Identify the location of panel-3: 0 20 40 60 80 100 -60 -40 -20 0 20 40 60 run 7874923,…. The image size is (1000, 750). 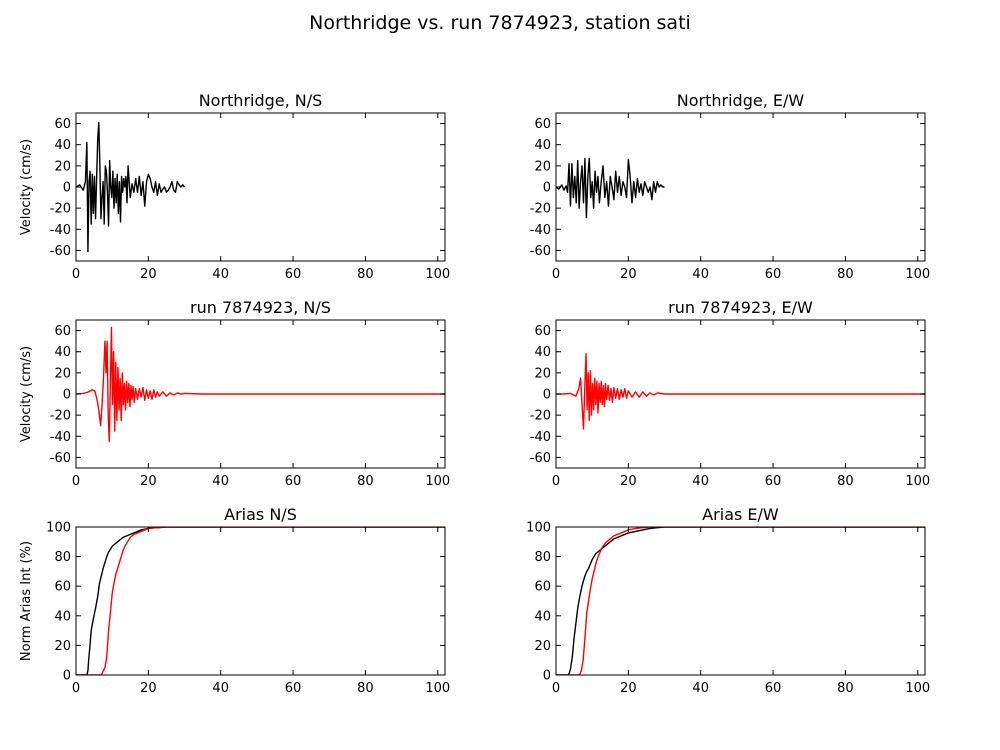
(234, 393).